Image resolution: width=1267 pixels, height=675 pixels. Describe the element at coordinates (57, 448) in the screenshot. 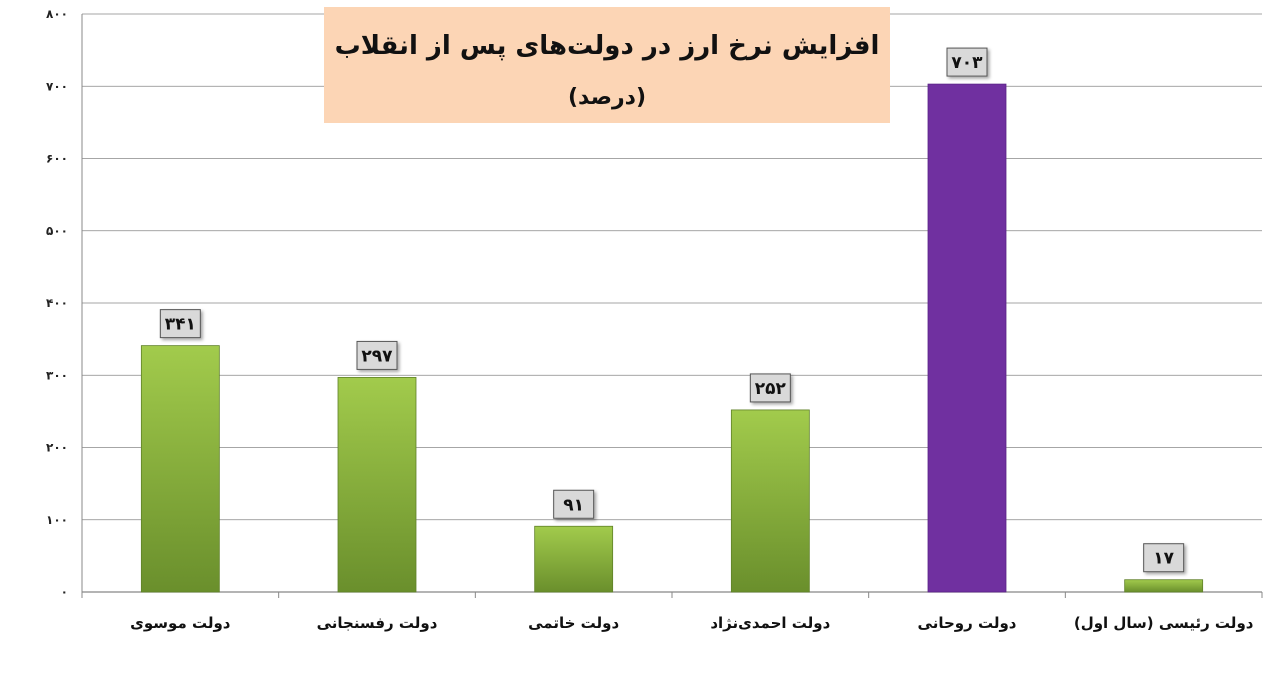

I see `y-tick-label: ۲۰۰` at that location.